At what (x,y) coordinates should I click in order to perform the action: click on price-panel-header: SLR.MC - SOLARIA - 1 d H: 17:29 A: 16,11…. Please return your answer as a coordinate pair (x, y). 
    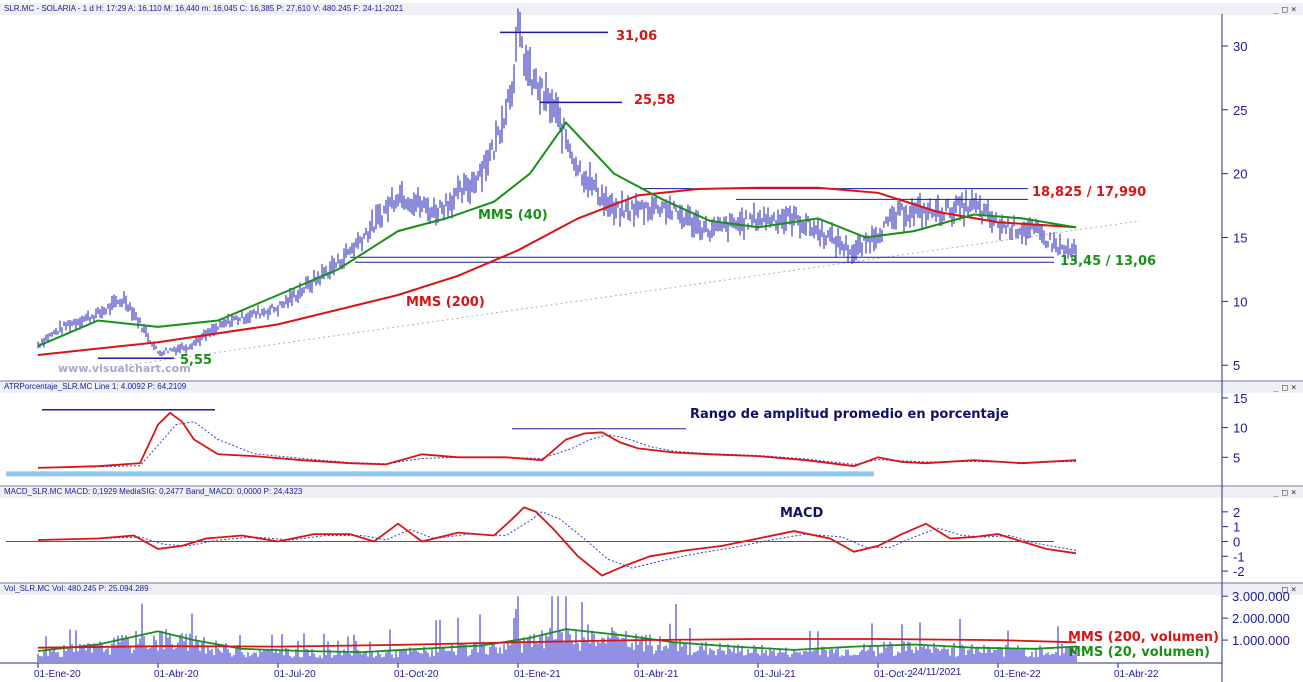
    Looking at the image, I should click on (204, 8).